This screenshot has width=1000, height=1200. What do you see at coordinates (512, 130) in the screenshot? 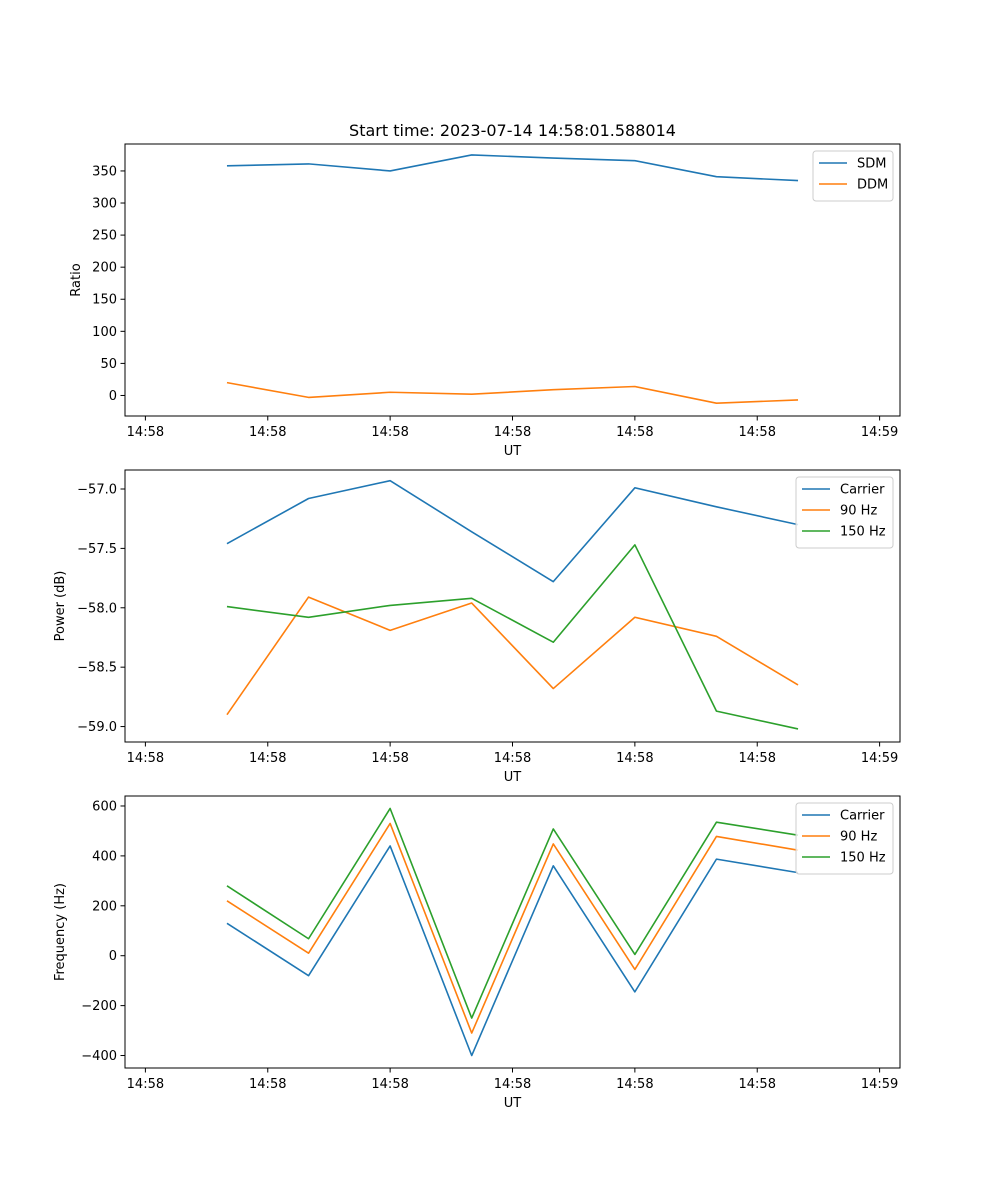
I see `chart-title: Start time: 2023-07-14 14:58:01.588014` at bounding box center [512, 130].